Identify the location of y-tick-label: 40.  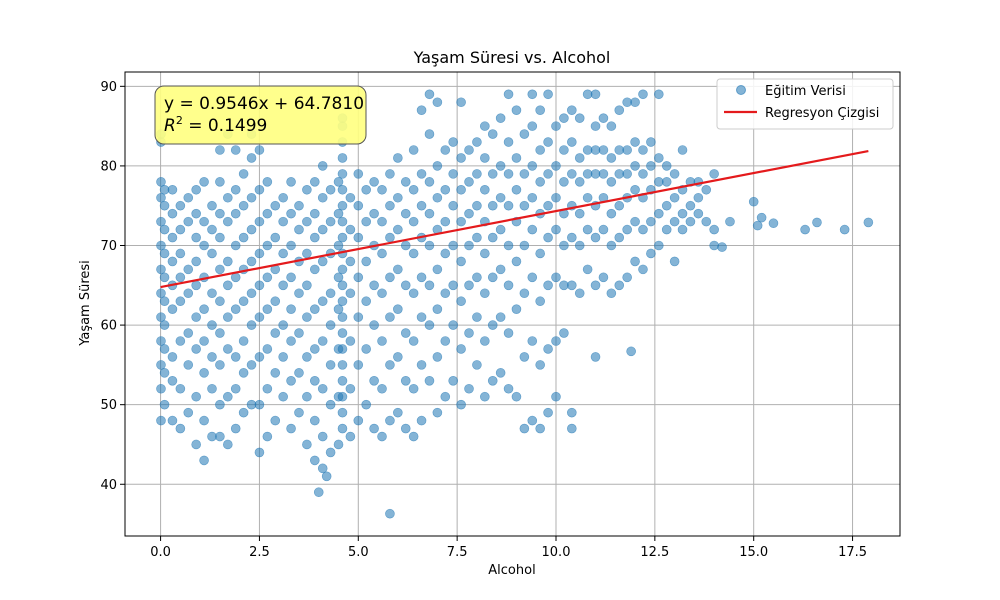
(108, 485).